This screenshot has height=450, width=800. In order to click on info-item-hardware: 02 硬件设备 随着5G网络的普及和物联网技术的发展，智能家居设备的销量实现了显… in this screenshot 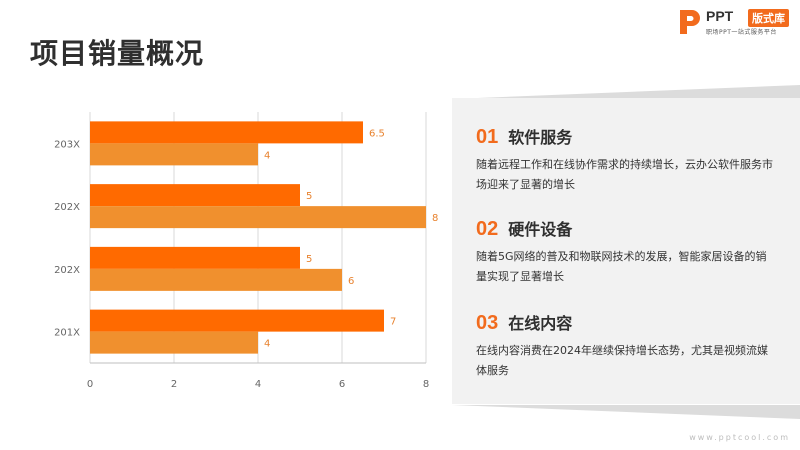, I will do `click(626, 251)`.